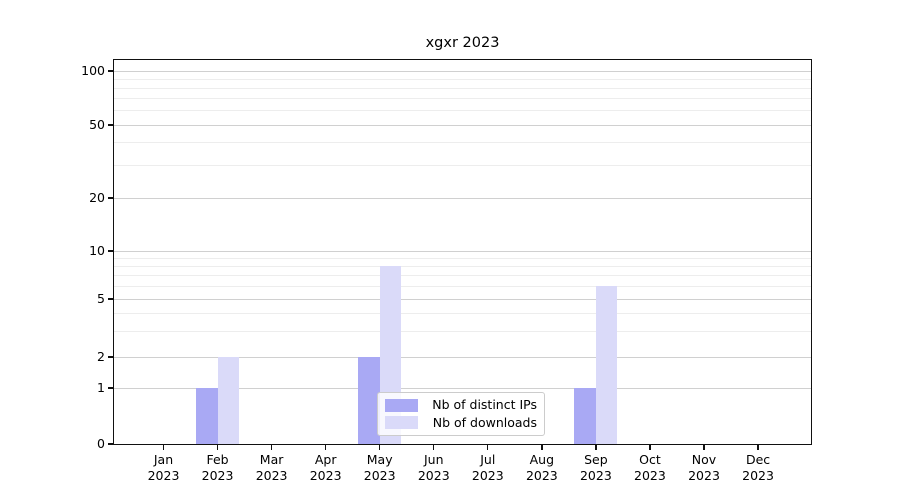 The width and height of the screenshot is (900, 500). I want to click on bar-ips-may, so click(369, 400).